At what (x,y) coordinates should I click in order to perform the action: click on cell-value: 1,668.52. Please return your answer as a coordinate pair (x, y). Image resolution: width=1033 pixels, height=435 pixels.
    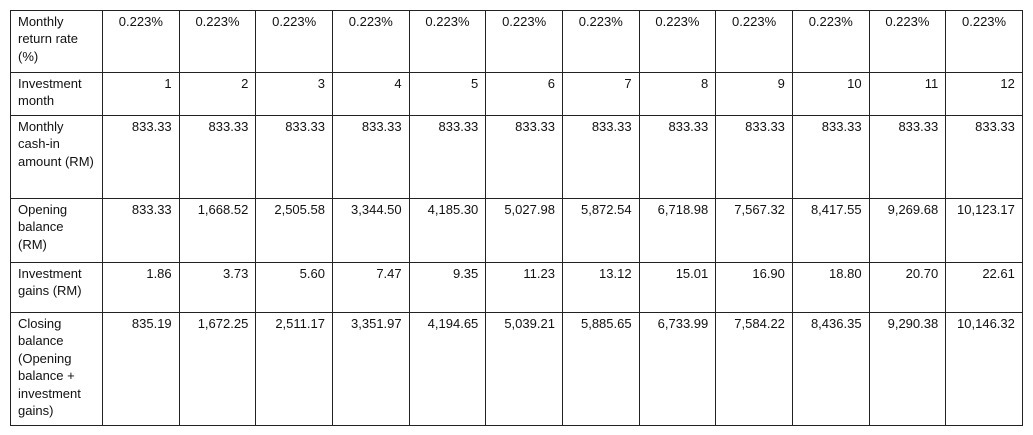
    Looking at the image, I should click on (217, 230).